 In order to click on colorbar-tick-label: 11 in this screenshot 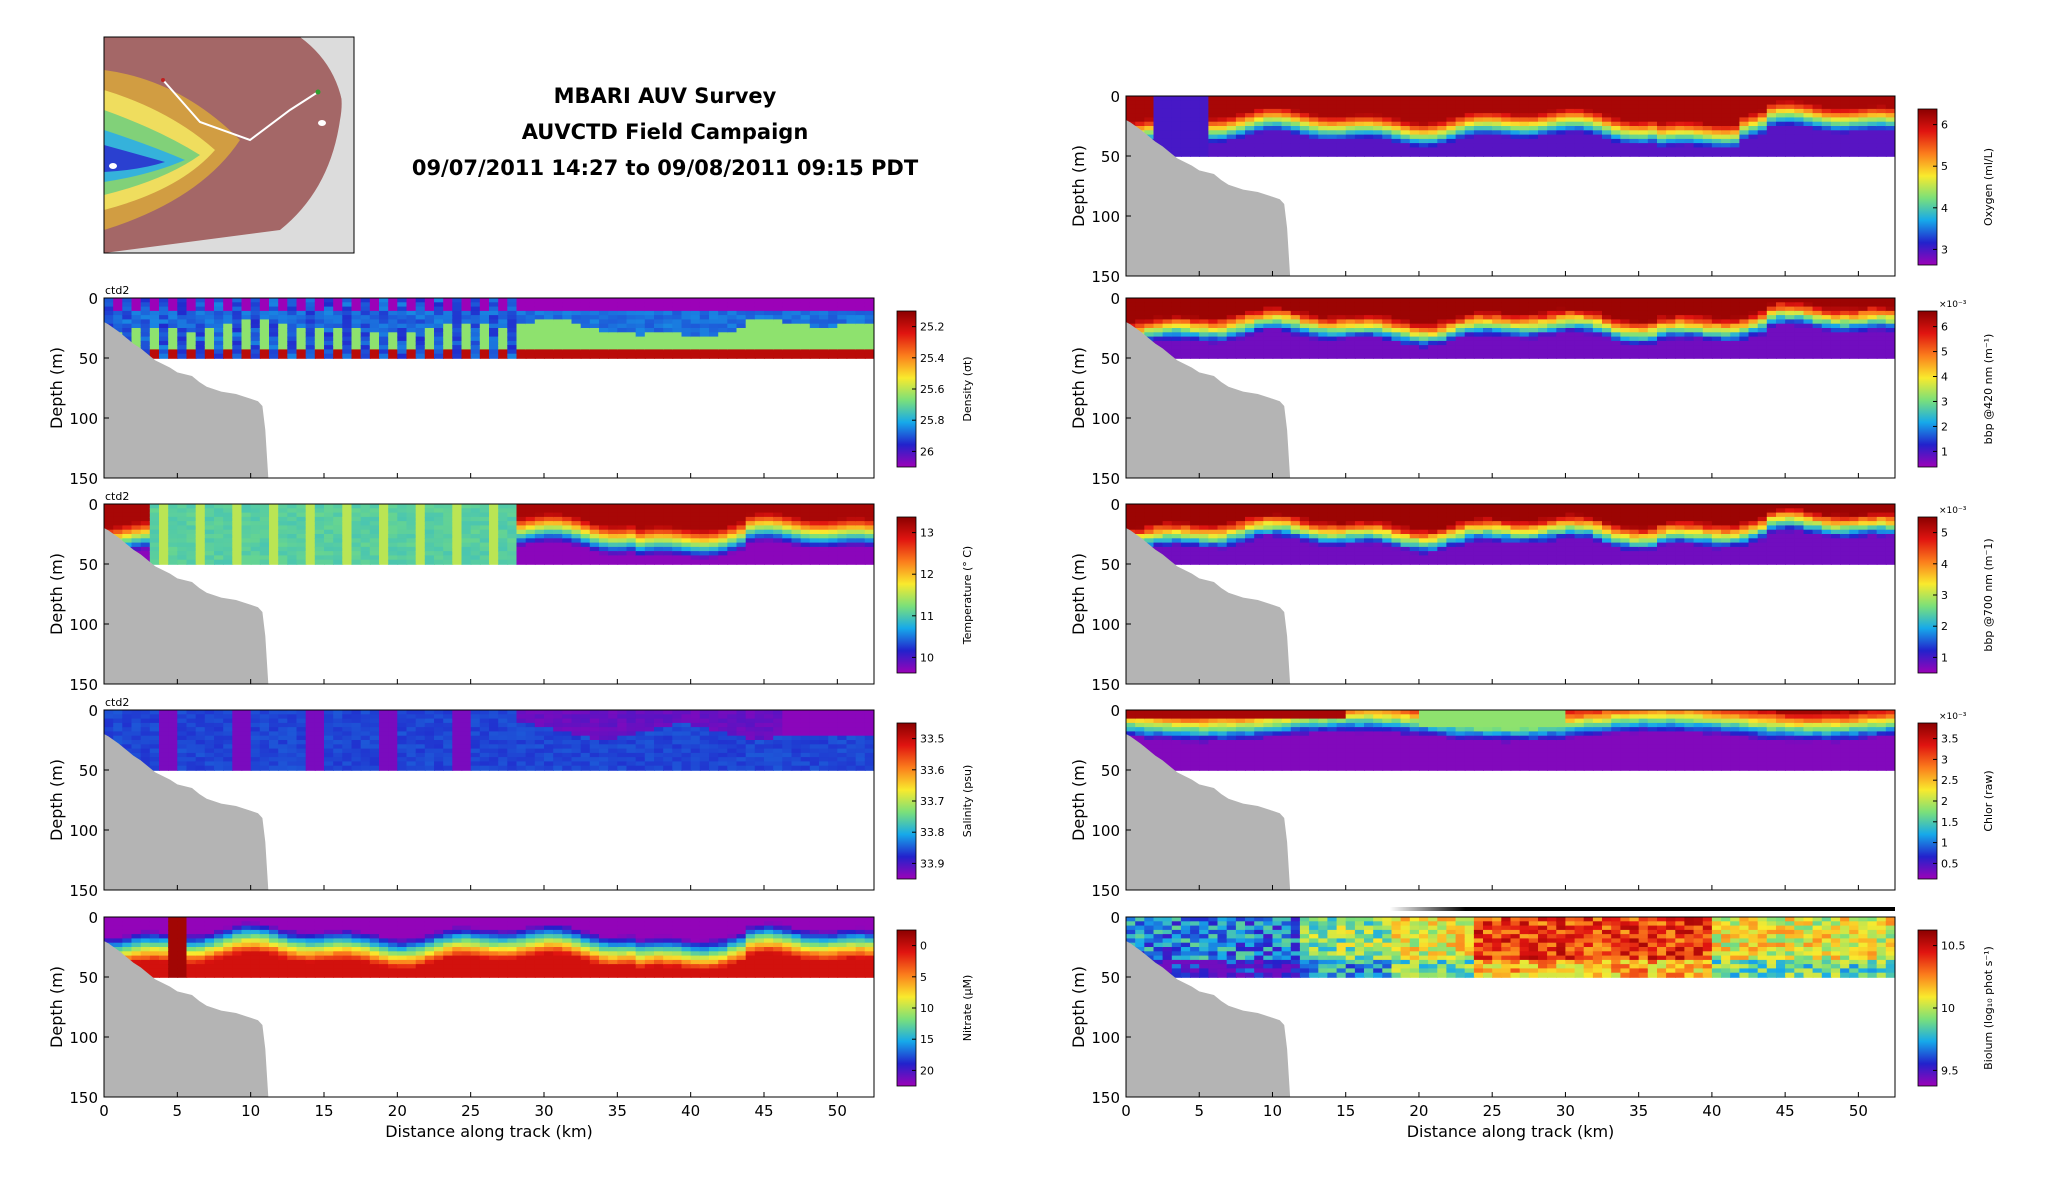, I will do `click(927, 616)`.